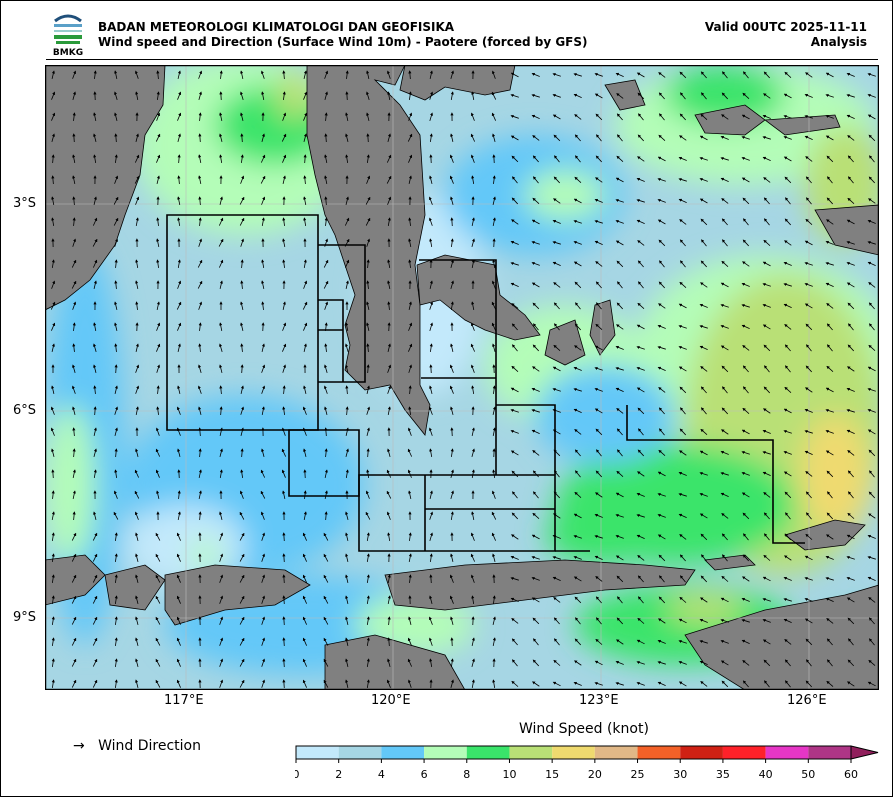  What do you see at coordinates (79, 746) in the screenshot?
I see `arrow-icon: →` at bounding box center [79, 746].